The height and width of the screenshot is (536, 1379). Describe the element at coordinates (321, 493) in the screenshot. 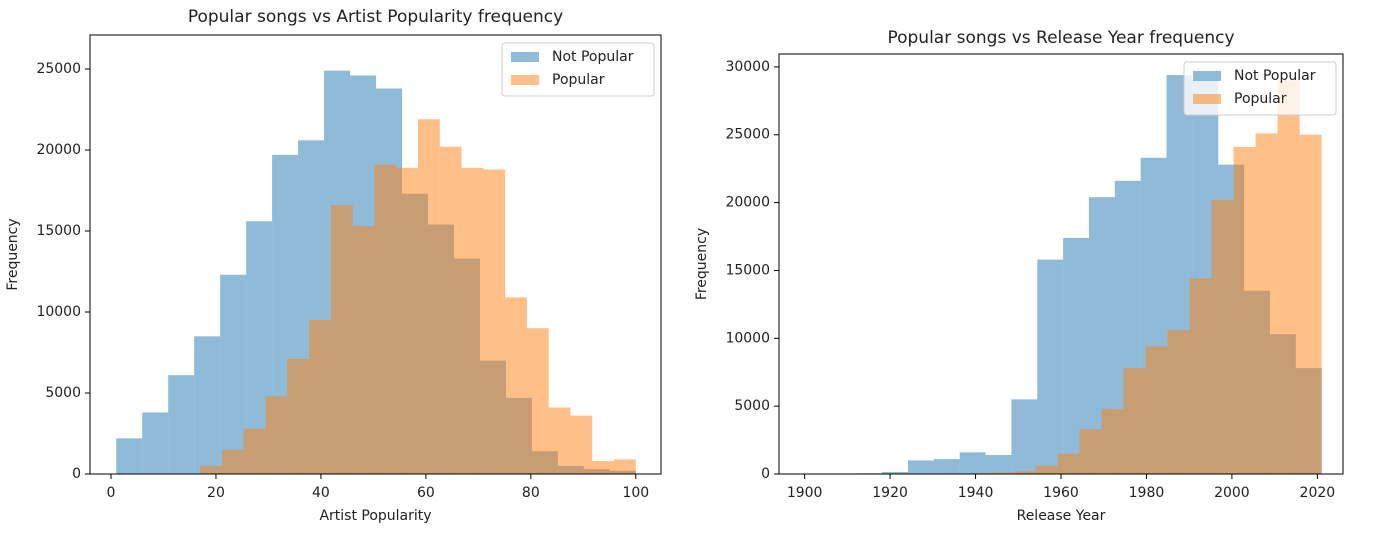

I see `x-tick-label: 40` at that location.